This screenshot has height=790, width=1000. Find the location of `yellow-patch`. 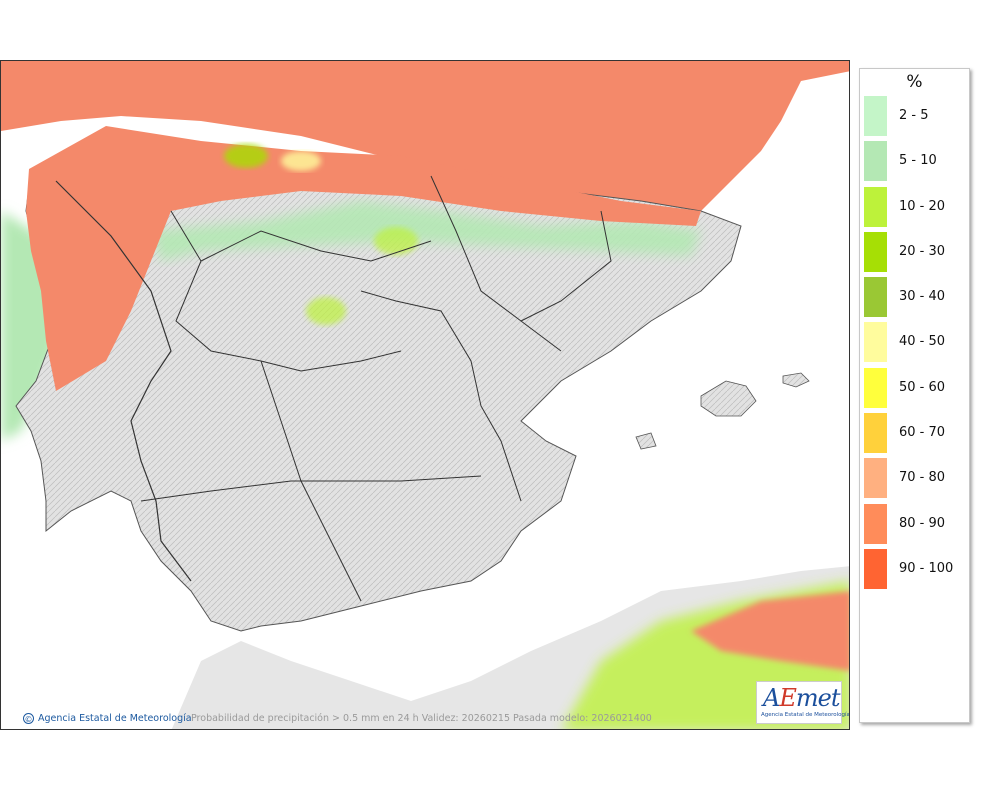

yellow-patch is located at coordinates (301, 161).